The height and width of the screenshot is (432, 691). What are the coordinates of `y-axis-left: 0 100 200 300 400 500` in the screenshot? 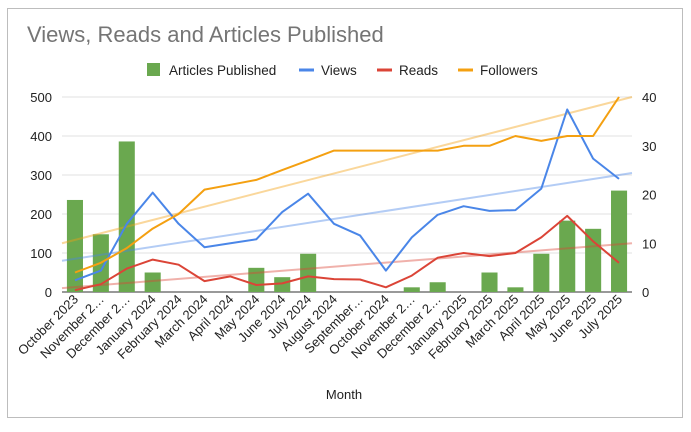 It's located at (41, 195).